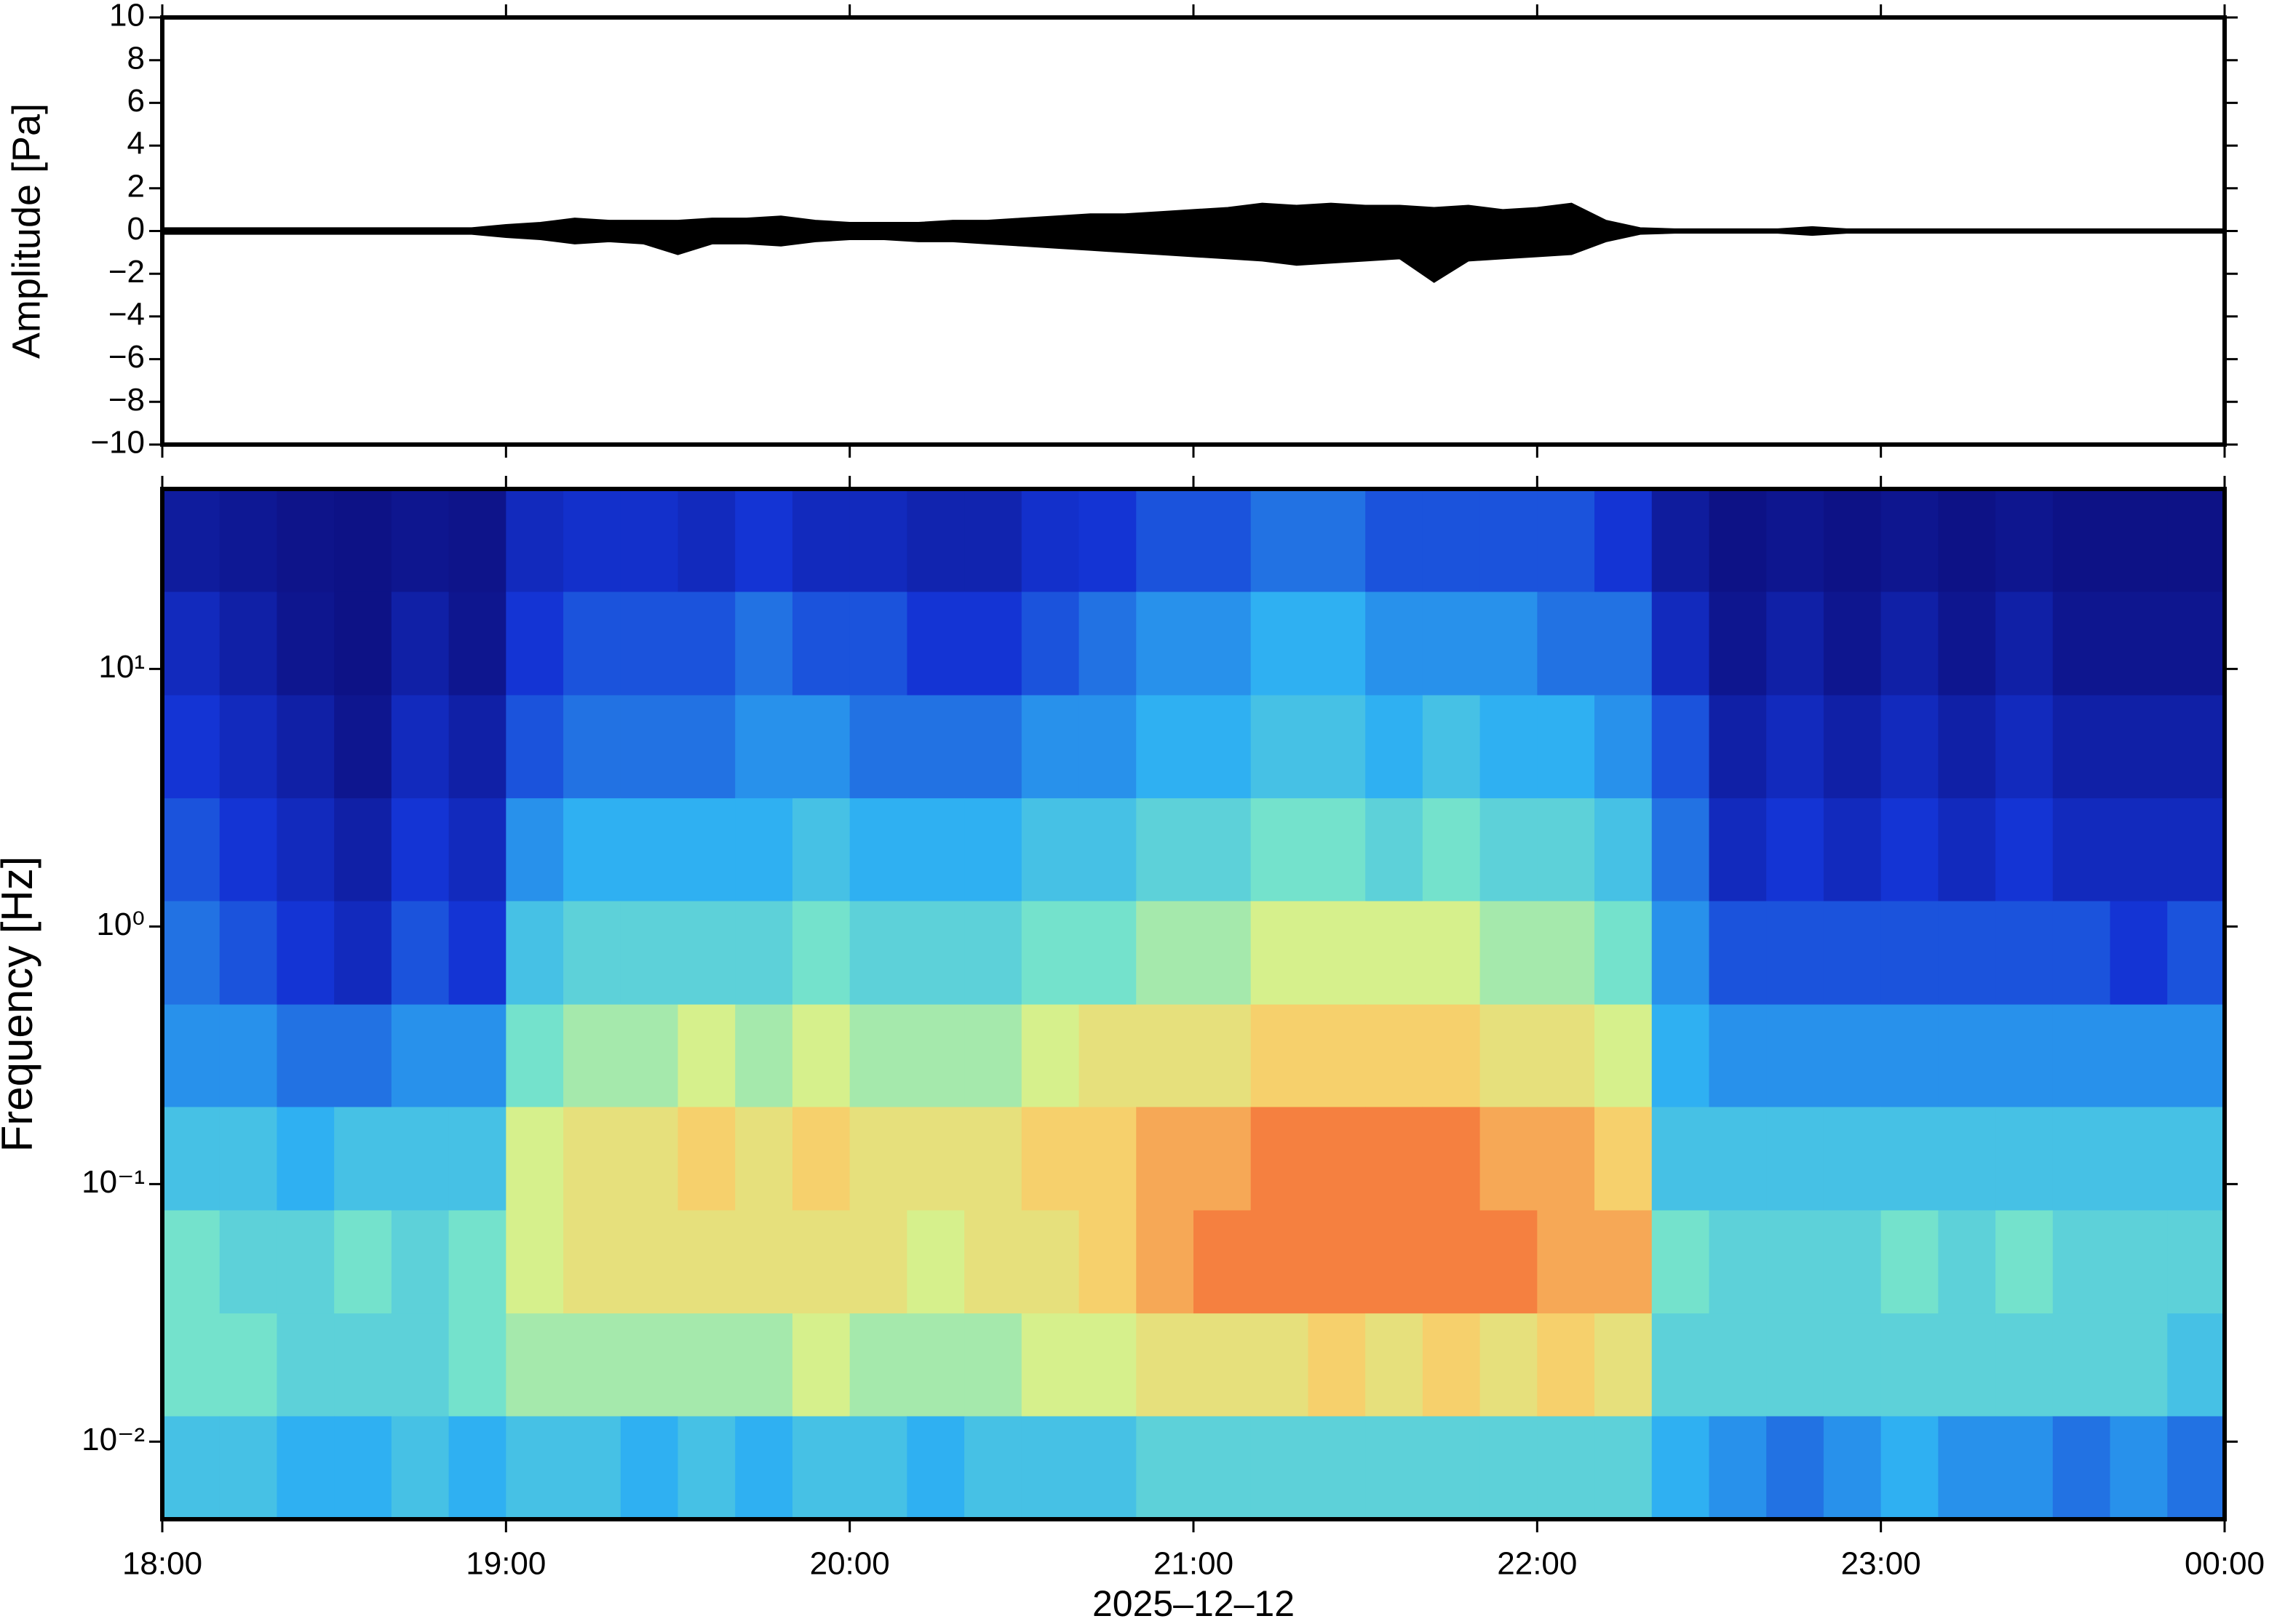 Image resolution: width=2269 pixels, height=1624 pixels. Describe the element at coordinates (126, 315) in the screenshot. I see `y-tick-label: −4` at that location.